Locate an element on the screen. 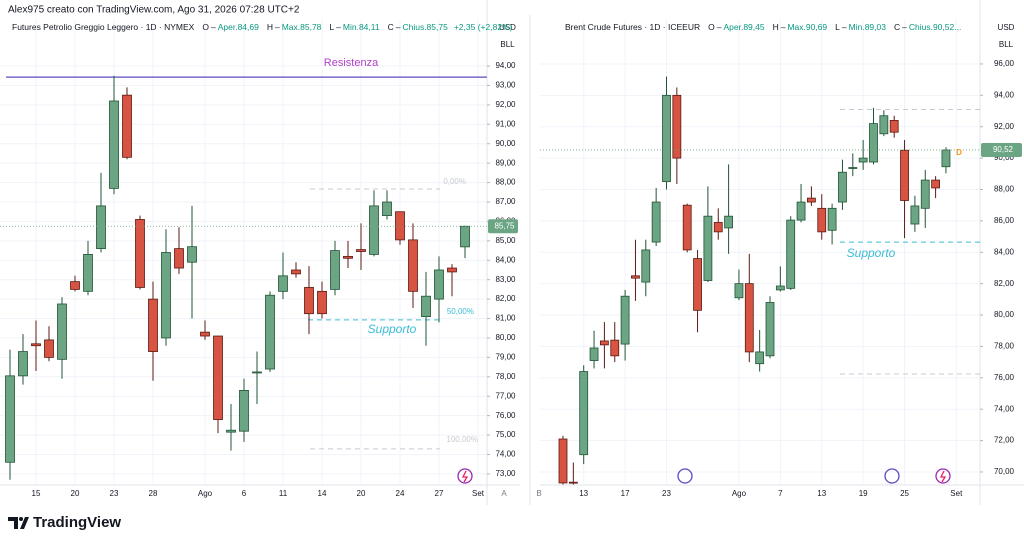 The image size is (1024, 543). legend-value: Min.89,03 is located at coordinates (868, 27).